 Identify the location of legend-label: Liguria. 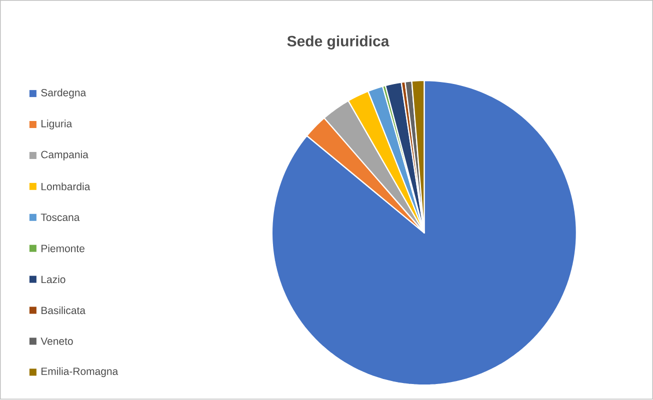
(57, 125).